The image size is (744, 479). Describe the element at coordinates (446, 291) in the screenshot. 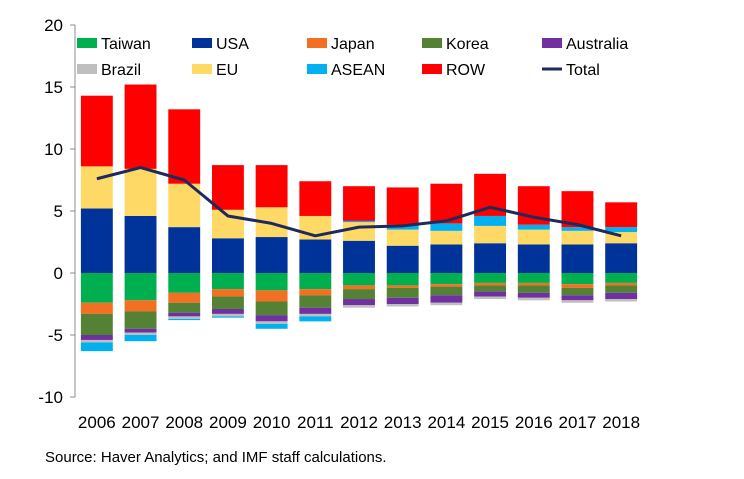

I see `bar-korea-2014` at that location.